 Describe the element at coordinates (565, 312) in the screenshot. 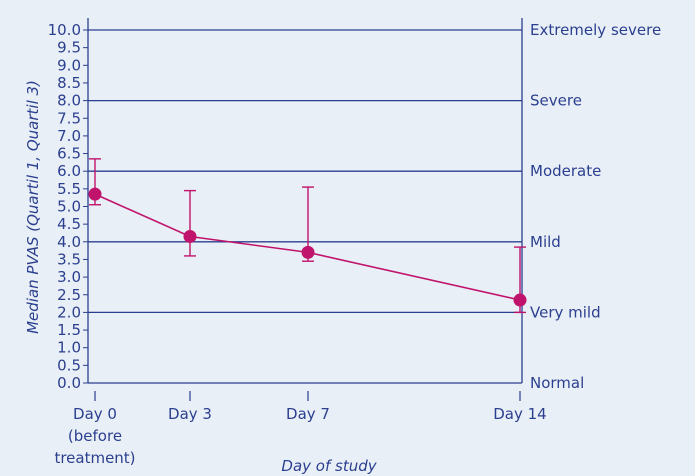

I see `severity-label-very-mild: Very mild` at that location.